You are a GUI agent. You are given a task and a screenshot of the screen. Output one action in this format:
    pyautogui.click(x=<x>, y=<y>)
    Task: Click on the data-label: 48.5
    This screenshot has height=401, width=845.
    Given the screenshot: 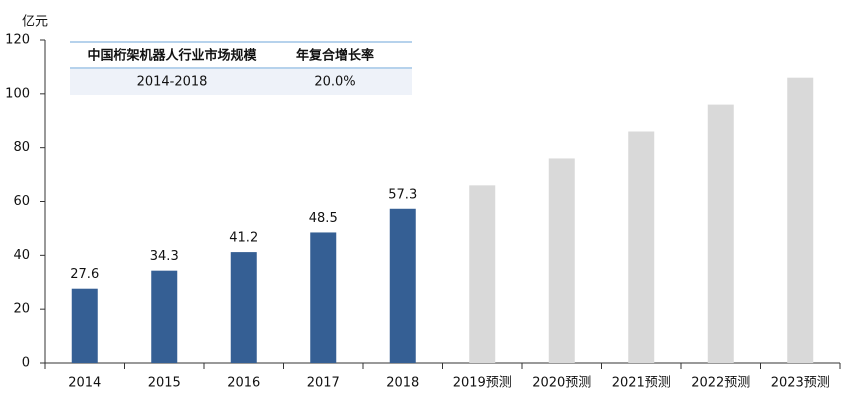 What is the action you would take?
    pyautogui.click(x=323, y=218)
    